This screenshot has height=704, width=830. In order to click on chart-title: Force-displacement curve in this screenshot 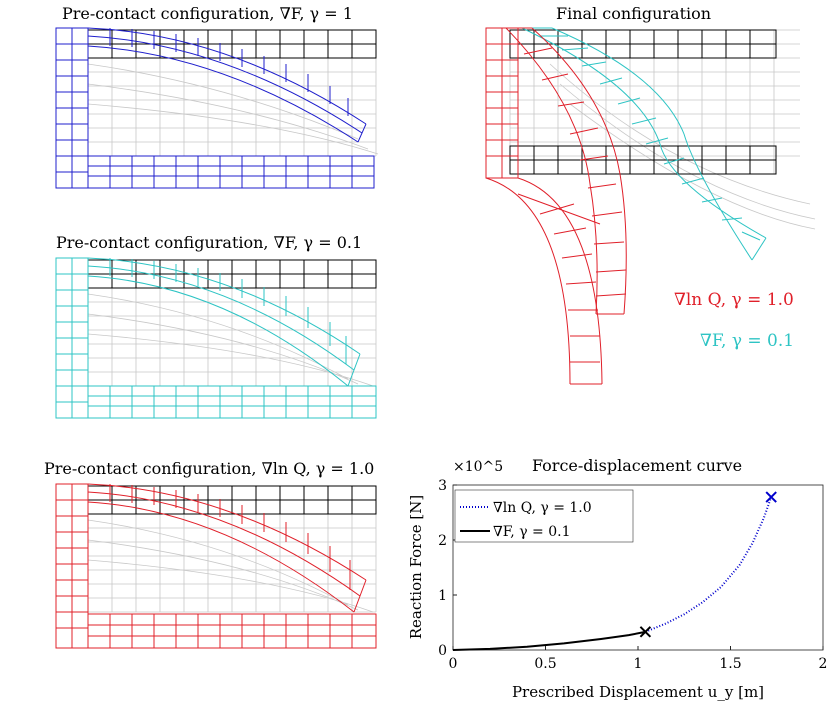, I will do `click(637, 465)`.